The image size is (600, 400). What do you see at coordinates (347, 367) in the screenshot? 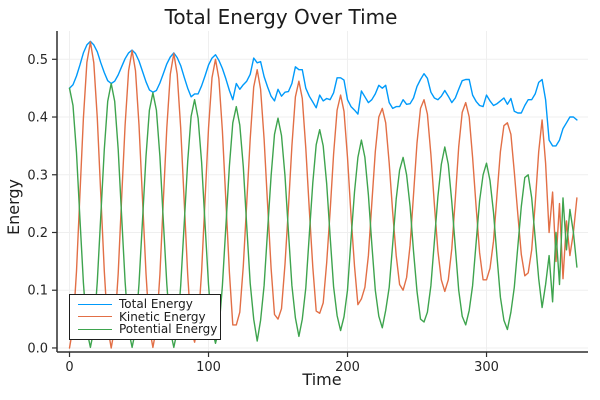
I see `x-tick-label: 200` at bounding box center [347, 367].